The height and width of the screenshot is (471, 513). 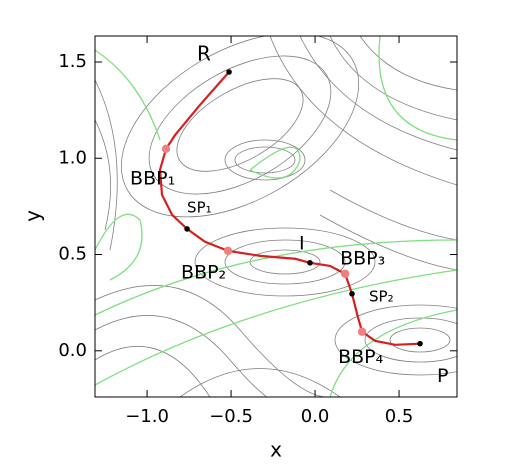 What do you see at coordinates (204, 54) in the screenshot?
I see `point-label: R` at bounding box center [204, 54].